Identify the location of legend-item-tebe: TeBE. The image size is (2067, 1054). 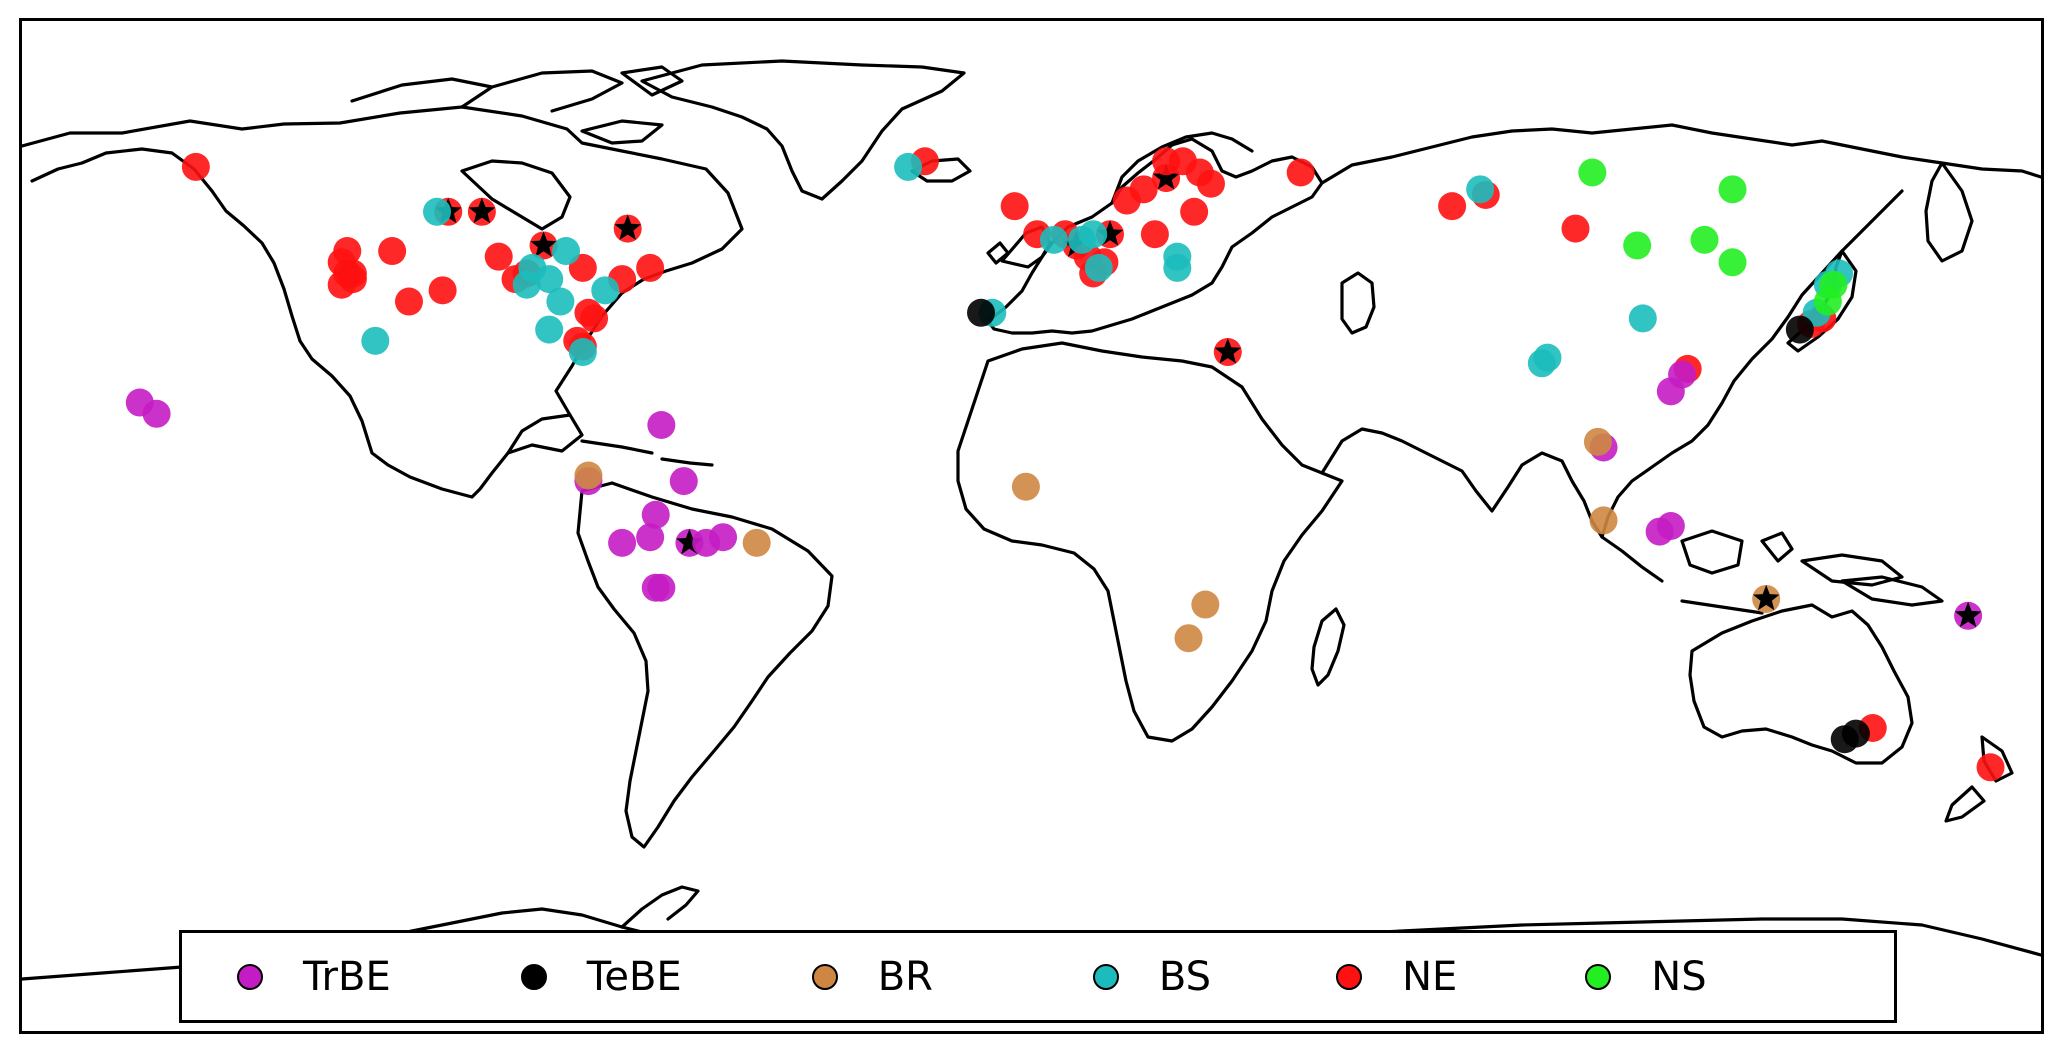
(601, 976).